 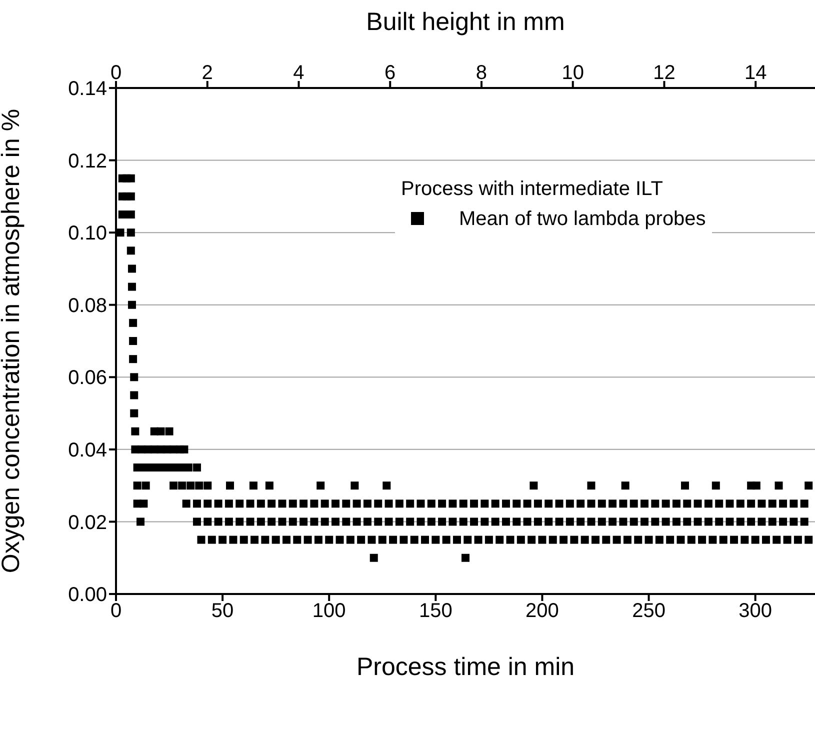 What do you see at coordinates (87, 305) in the screenshot?
I see `y-tick-label: 0.08` at bounding box center [87, 305].